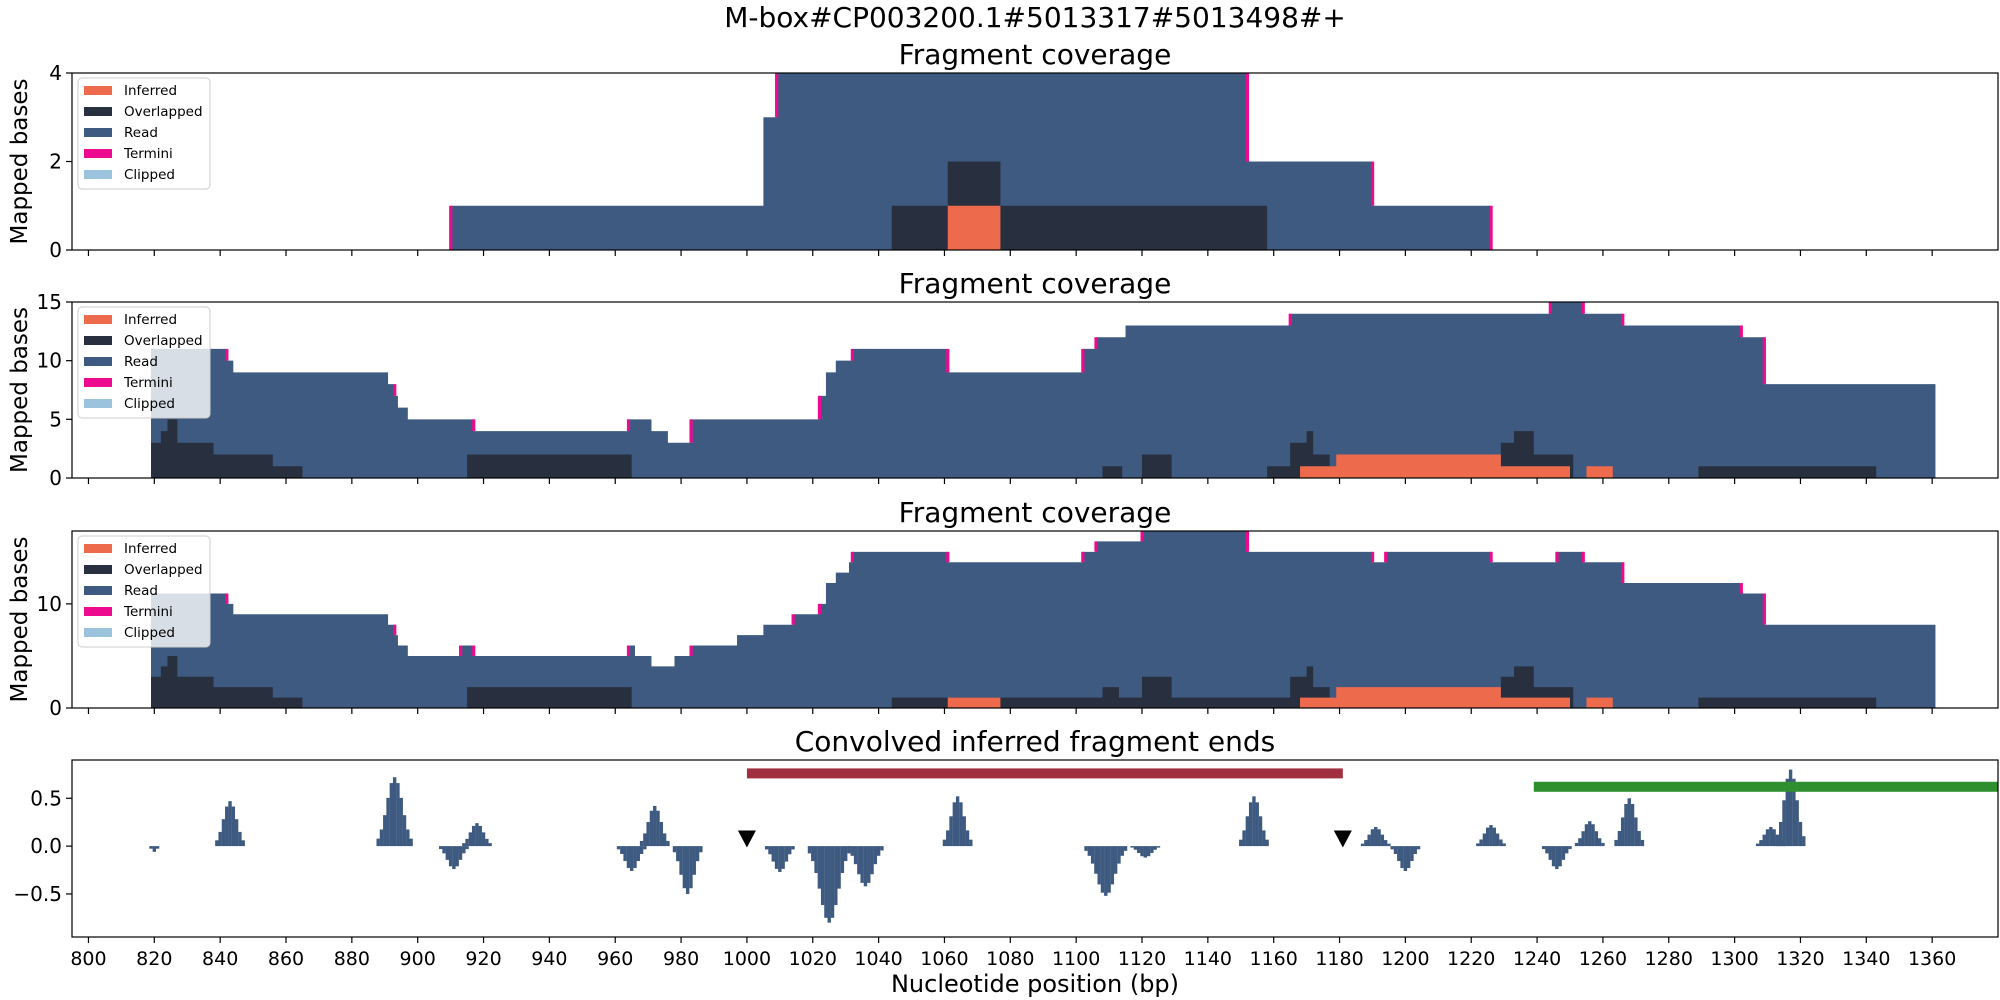 This screenshot has height=1000, width=2000. Describe the element at coordinates (1208, 959) in the screenshot. I see `x-tick-label: 1140` at that location.